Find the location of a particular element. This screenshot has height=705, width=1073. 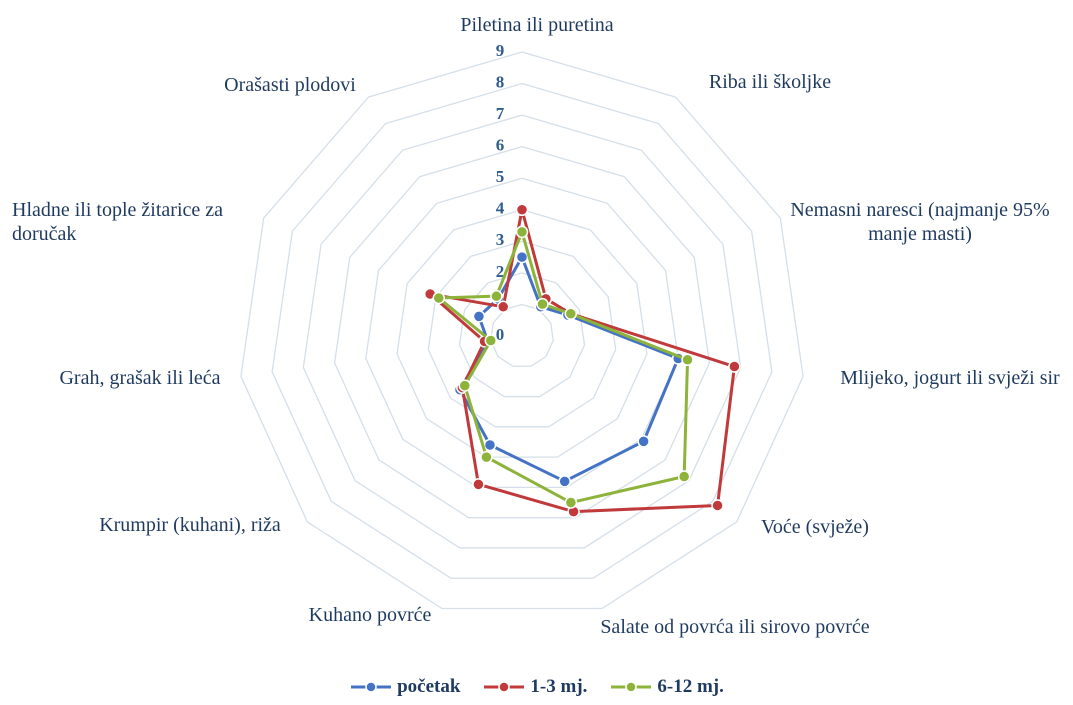

category-label: Voće (svježe) is located at coordinates (815, 527).